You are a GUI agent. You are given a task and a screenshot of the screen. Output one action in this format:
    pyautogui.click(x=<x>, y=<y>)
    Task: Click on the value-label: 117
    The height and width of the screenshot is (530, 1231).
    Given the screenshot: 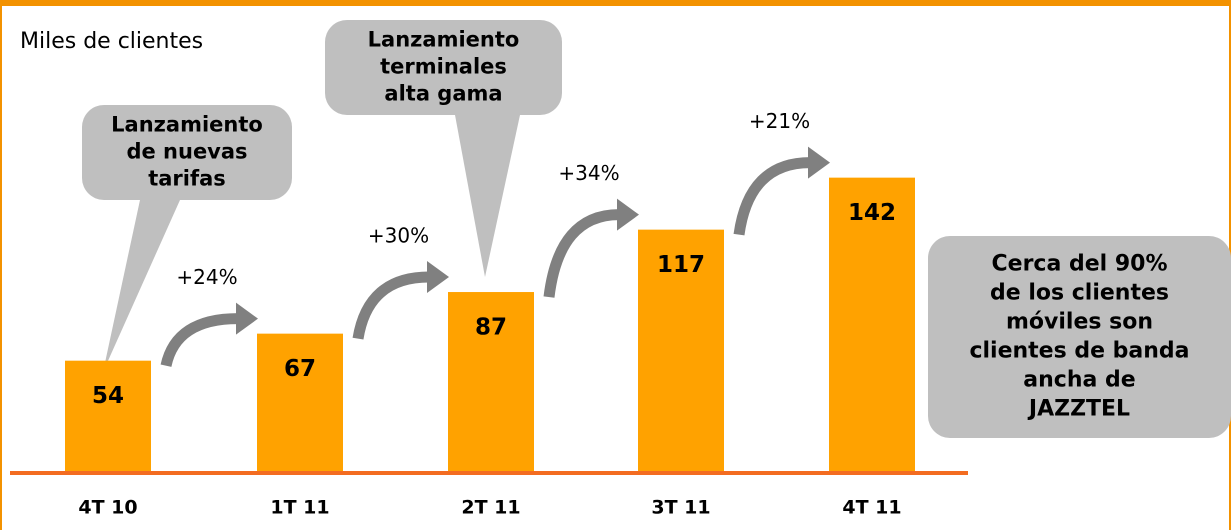 What is the action you would take?
    pyautogui.click(x=681, y=265)
    